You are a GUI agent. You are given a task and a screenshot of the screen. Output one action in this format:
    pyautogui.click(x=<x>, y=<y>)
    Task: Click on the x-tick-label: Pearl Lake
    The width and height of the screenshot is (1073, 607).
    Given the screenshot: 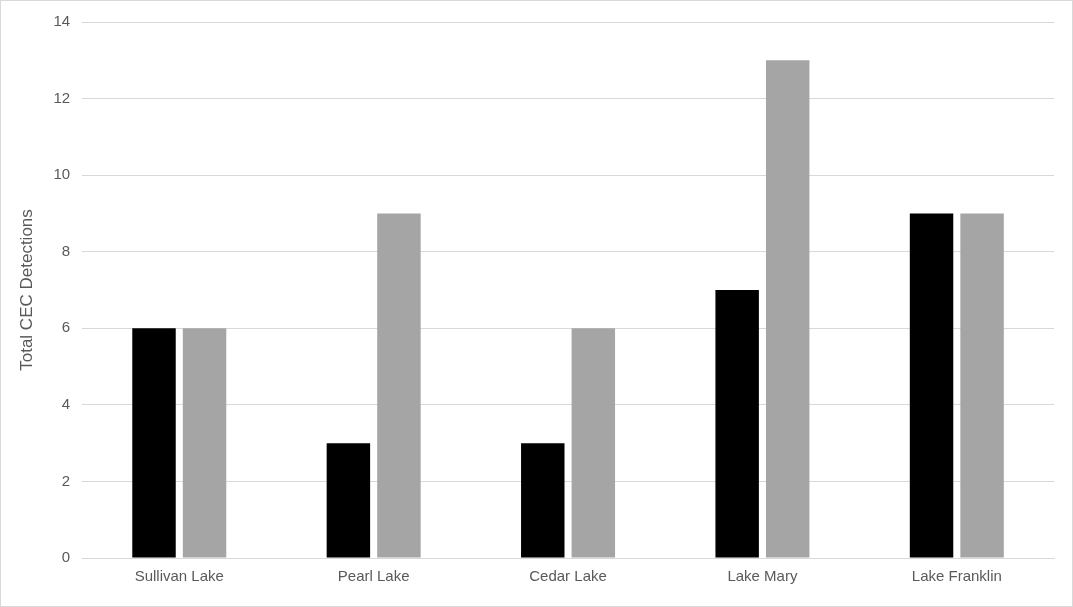 What is the action you would take?
    pyautogui.click(x=373, y=576)
    